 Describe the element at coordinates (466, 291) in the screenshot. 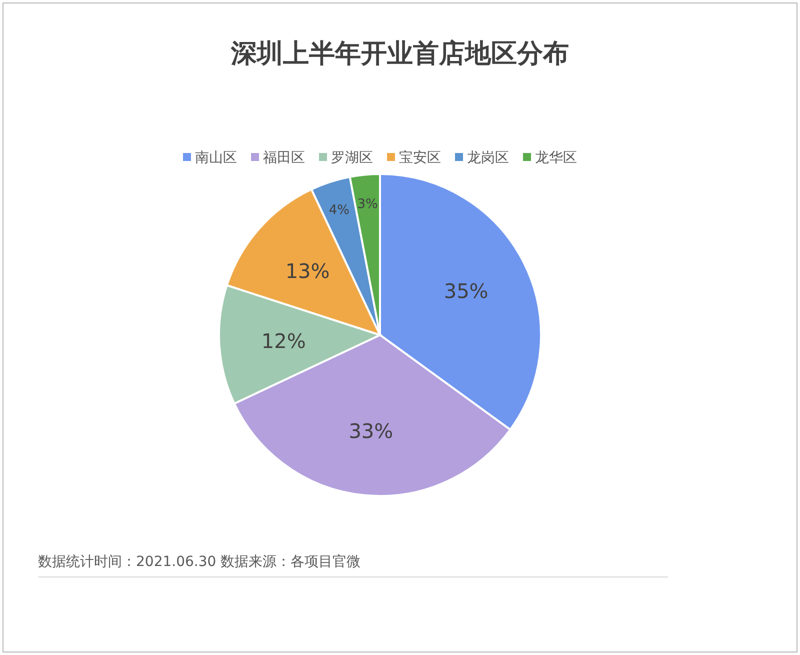

I see `data-label: 35%` at that location.